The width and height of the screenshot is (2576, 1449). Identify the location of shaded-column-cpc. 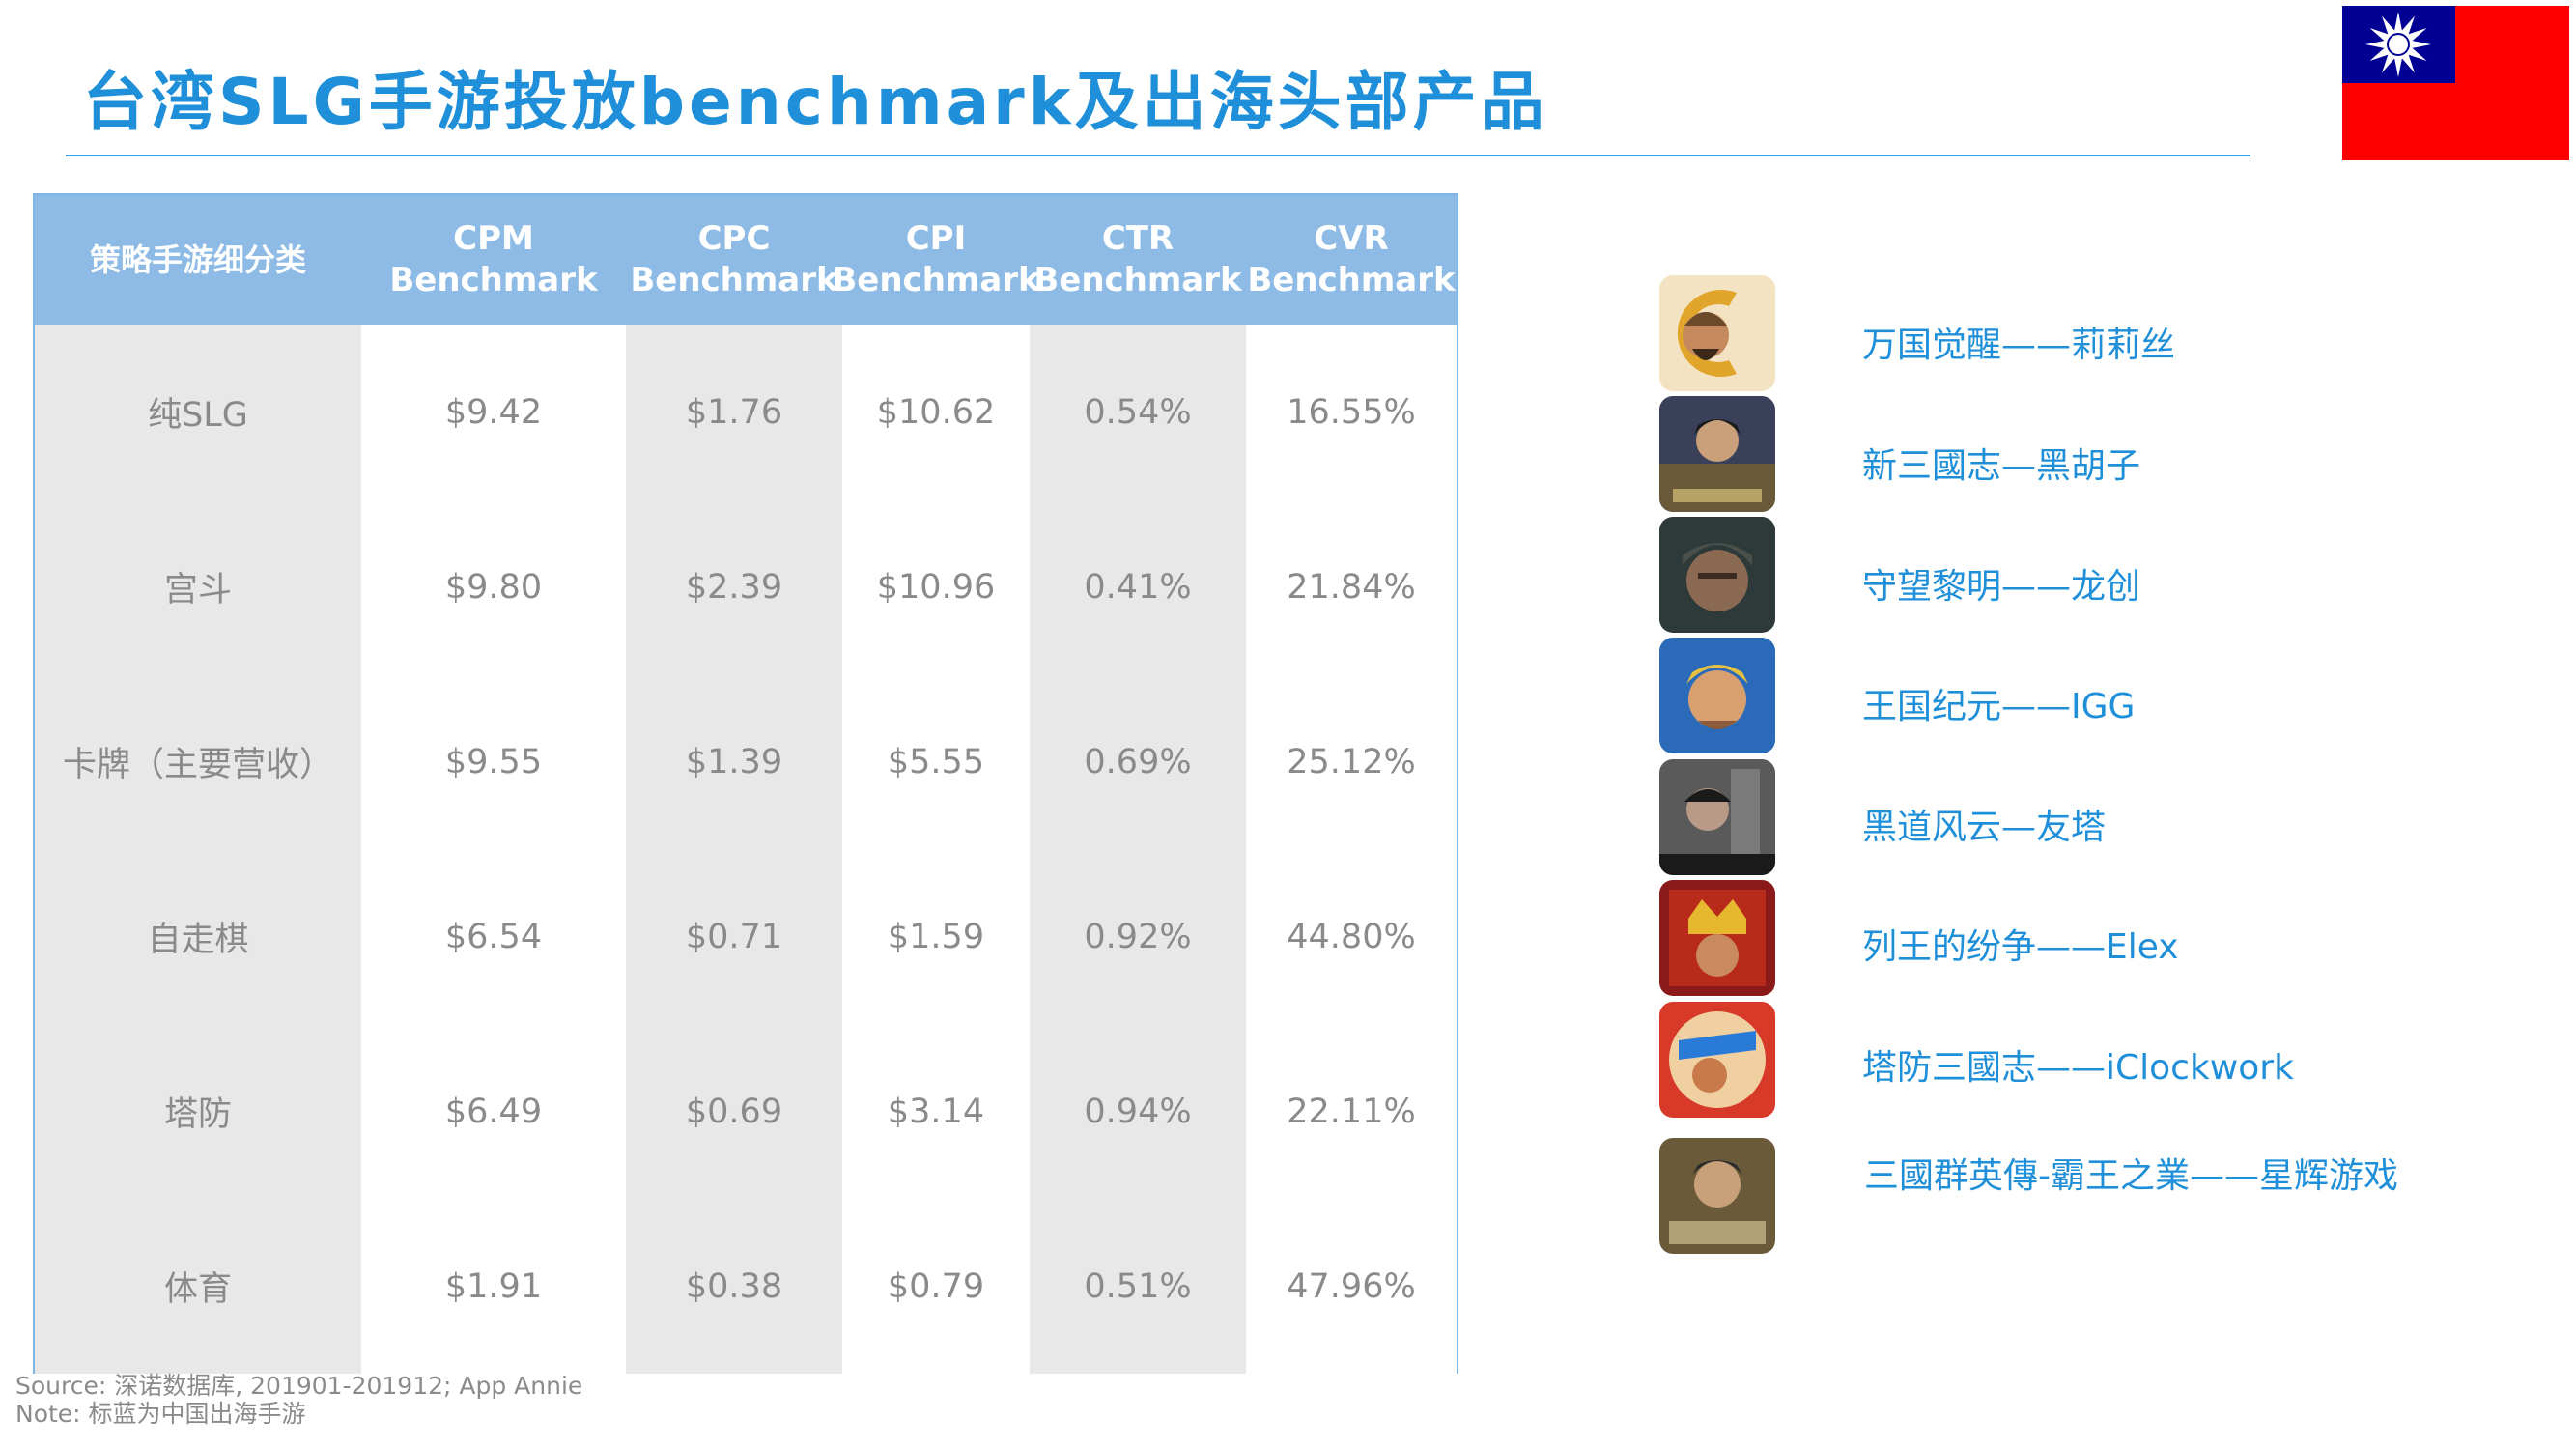
(734, 849).